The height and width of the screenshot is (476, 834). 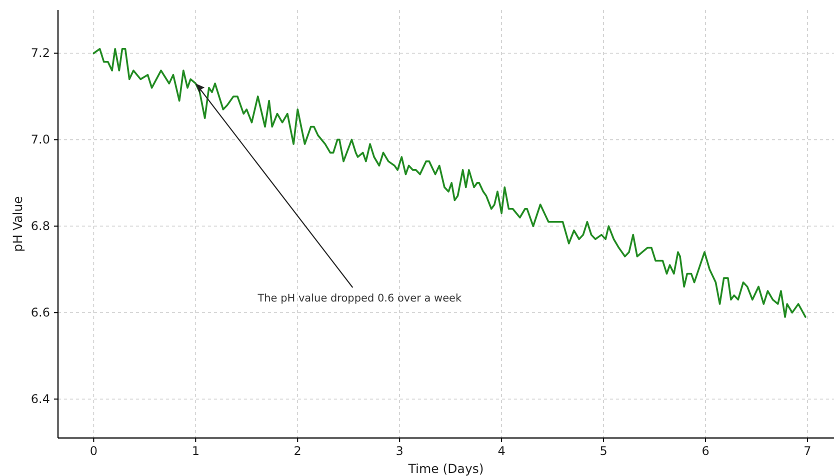 What do you see at coordinates (94, 451) in the screenshot?
I see `x-tick-label: 0` at bounding box center [94, 451].